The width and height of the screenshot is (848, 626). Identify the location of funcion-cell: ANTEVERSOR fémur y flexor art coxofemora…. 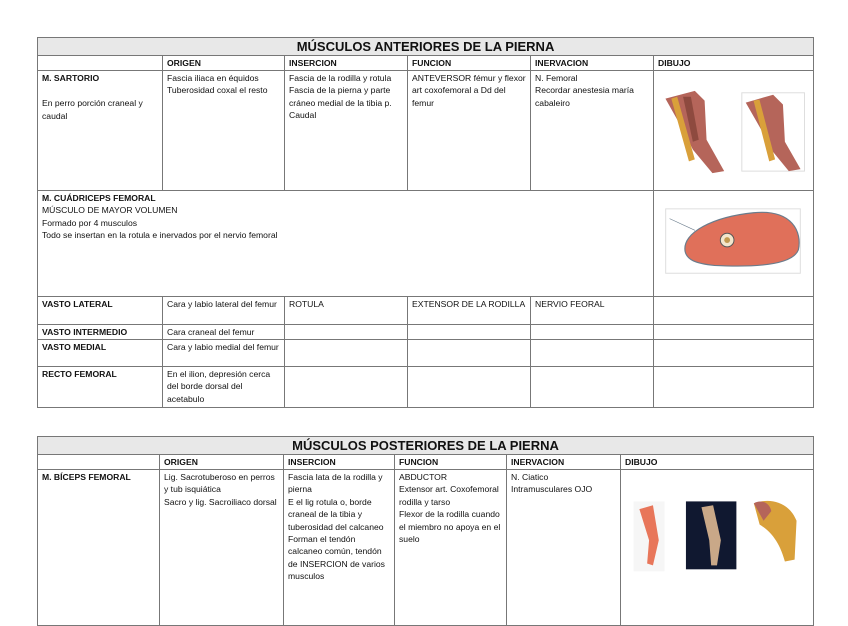
(469, 130).